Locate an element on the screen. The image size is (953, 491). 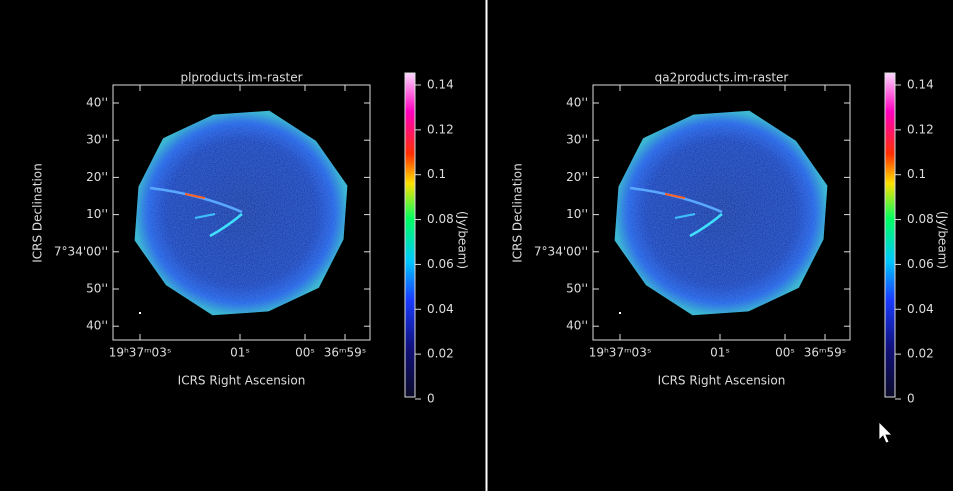
plot-title: qa2products.im-raster is located at coordinates (722, 78).